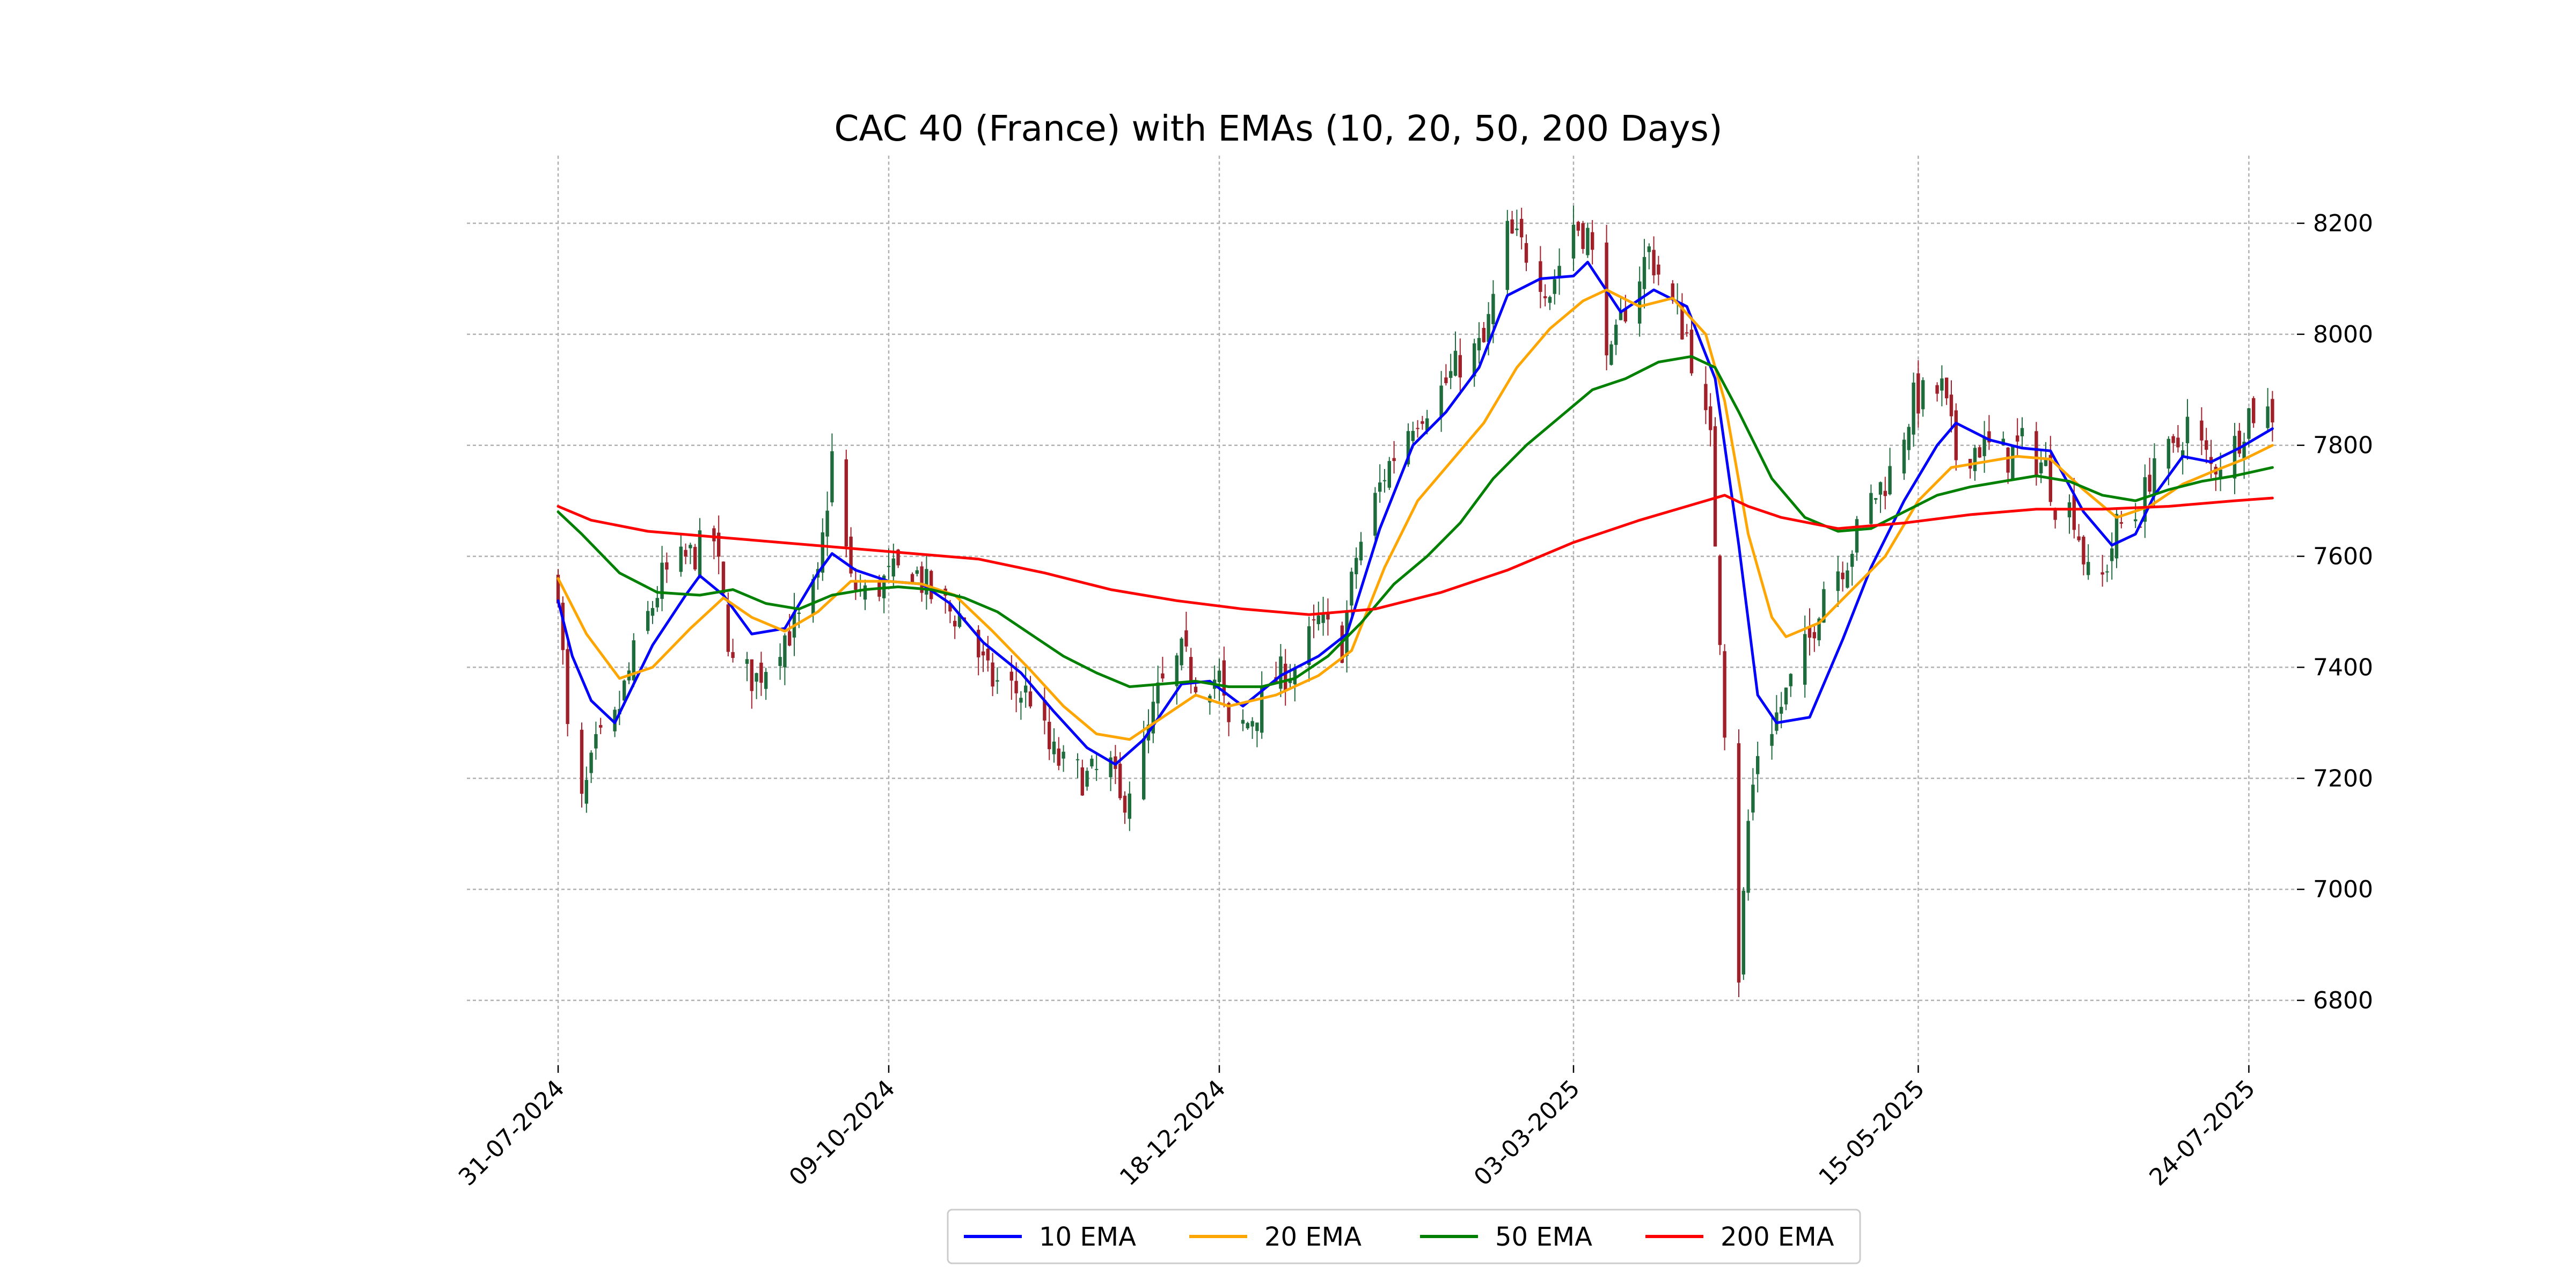 This screenshot has width=2576, height=1288. What do you see at coordinates (2343, 334) in the screenshot?
I see `y-tick-label-8000: 8000` at bounding box center [2343, 334].